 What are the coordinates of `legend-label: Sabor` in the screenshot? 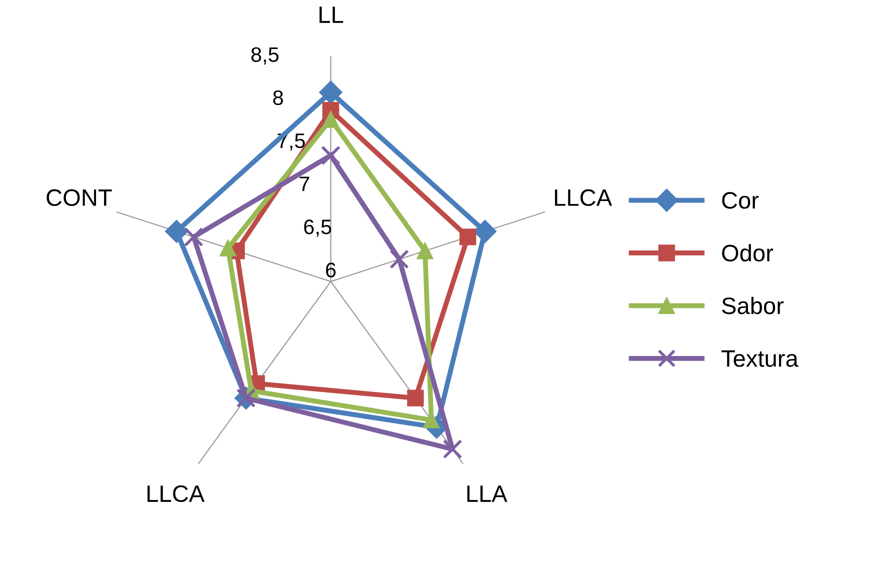 It's located at (753, 305).